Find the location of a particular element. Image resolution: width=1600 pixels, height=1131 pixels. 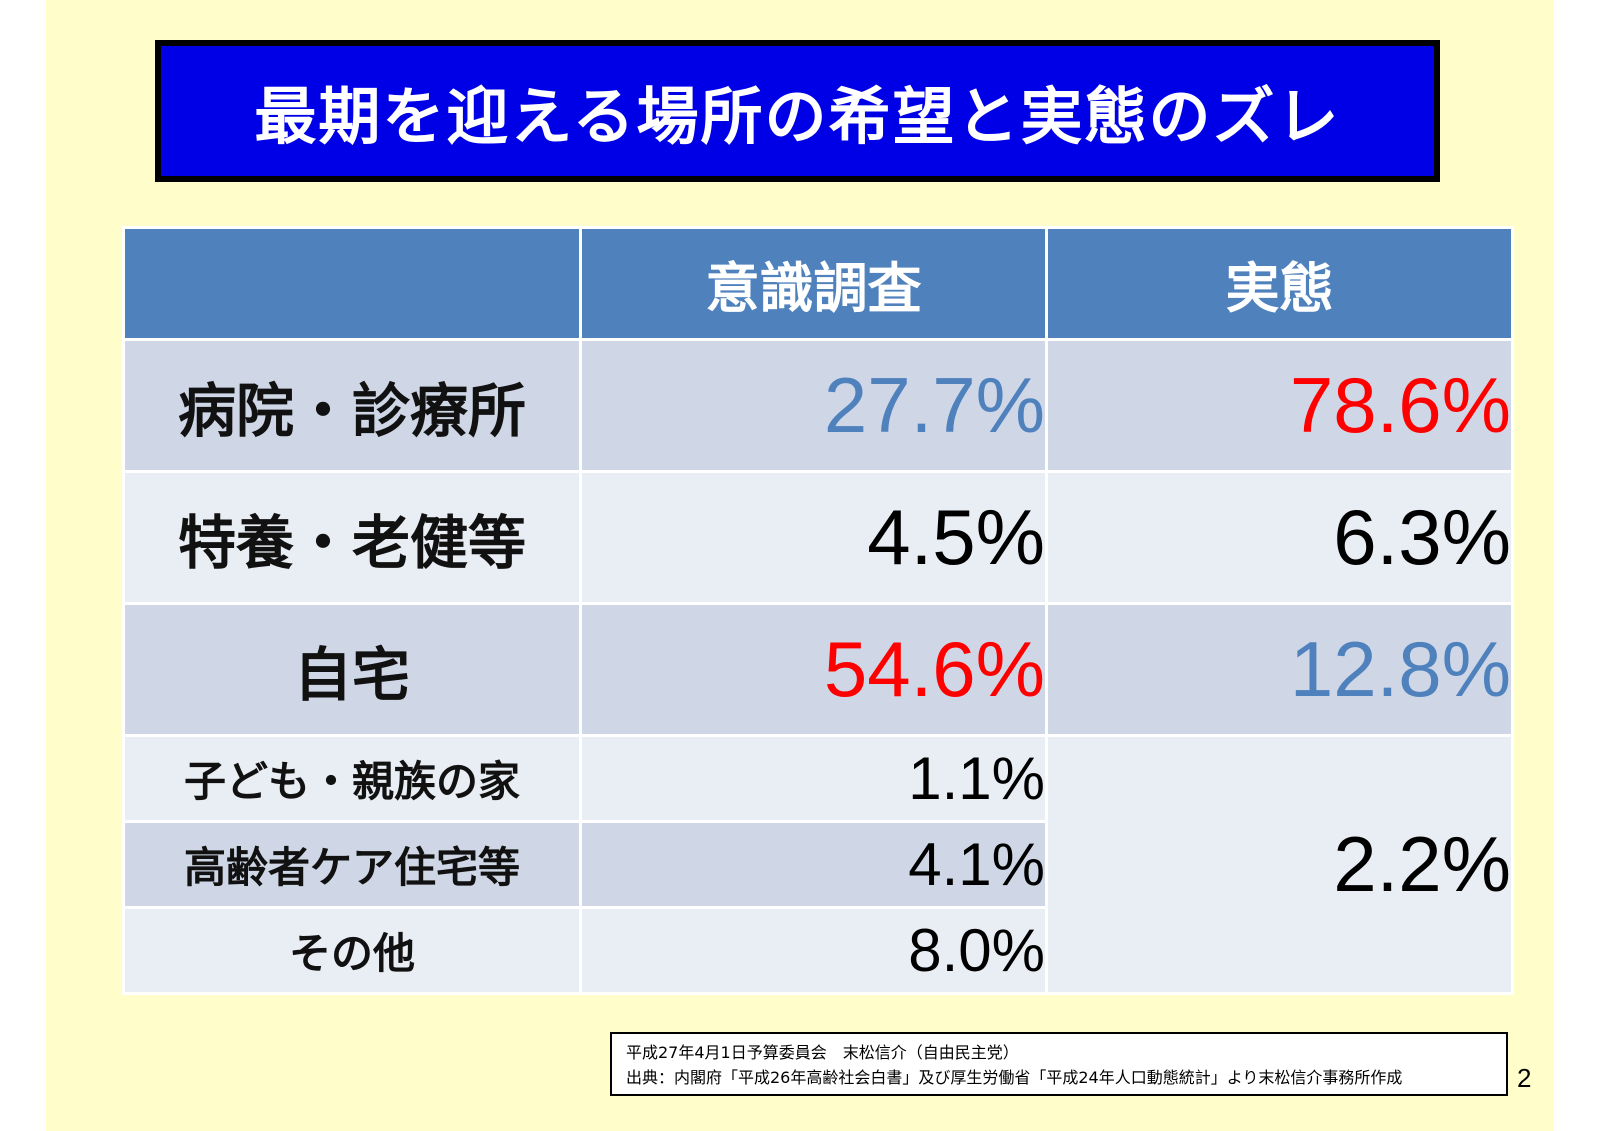

table-row: 高齢者ケア住宅等 4.1% is located at coordinates (817, 864).